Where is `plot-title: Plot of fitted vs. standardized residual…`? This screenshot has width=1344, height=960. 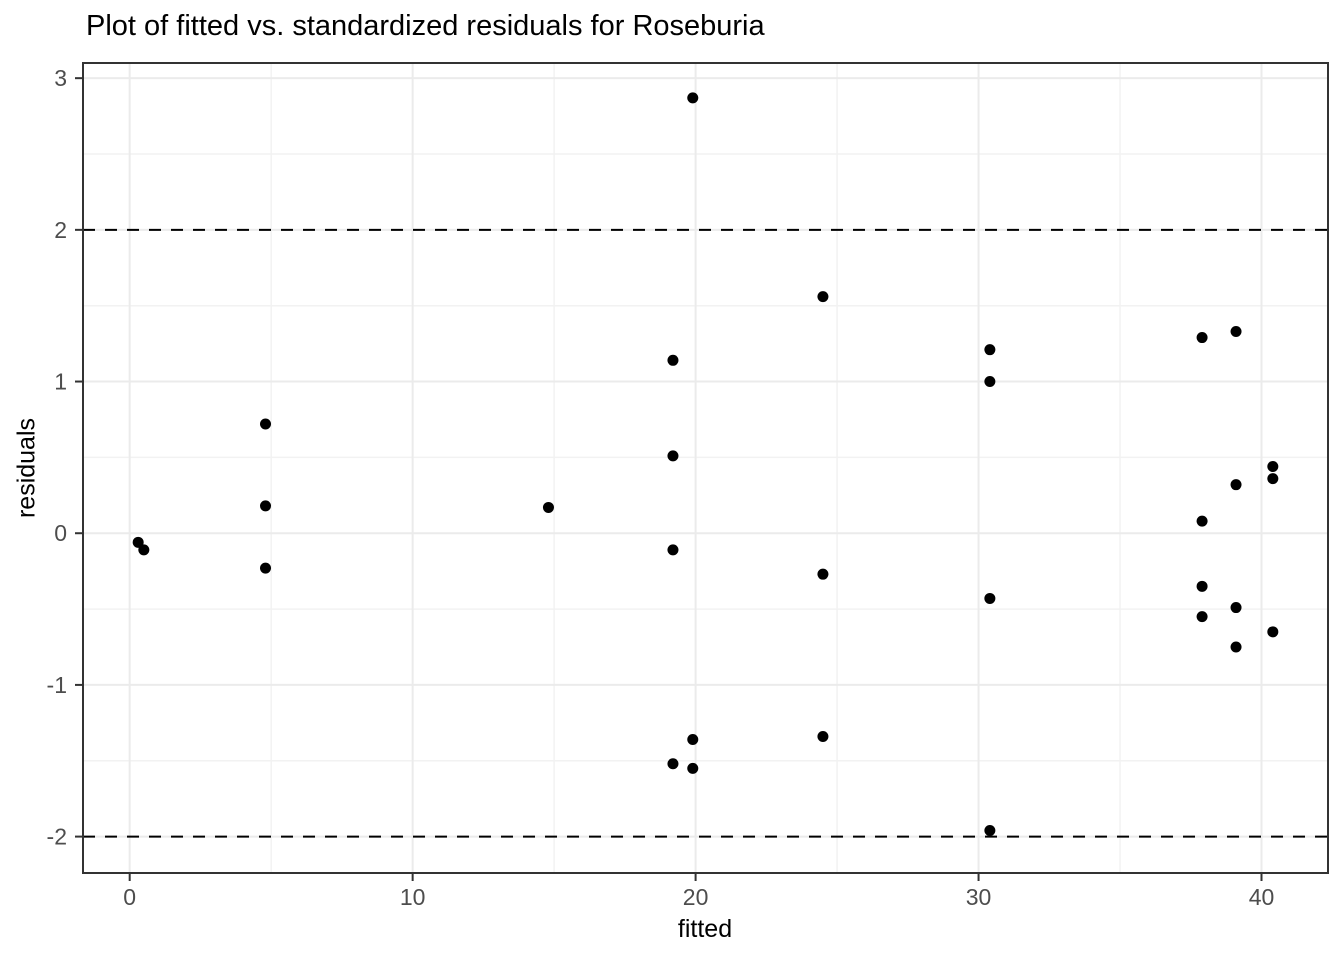
plot-title: Plot of fitted vs. standardized residual… is located at coordinates (425, 26).